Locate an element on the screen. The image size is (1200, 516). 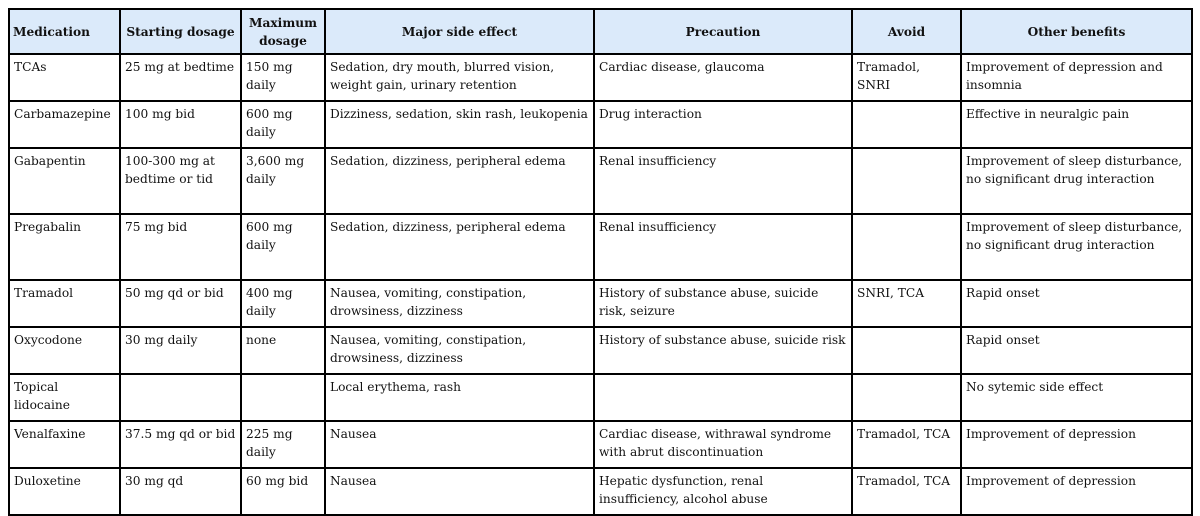
cell-medication: TCAs is located at coordinates (64, 77).